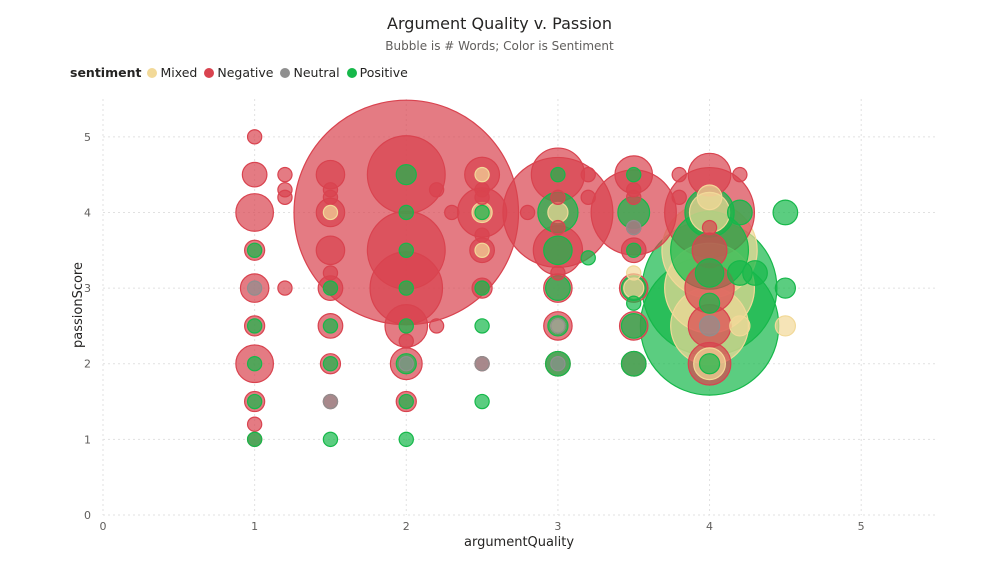  Describe the element at coordinates (245, 72) in the screenshot. I see `legend-label-negative: Negative` at that location.